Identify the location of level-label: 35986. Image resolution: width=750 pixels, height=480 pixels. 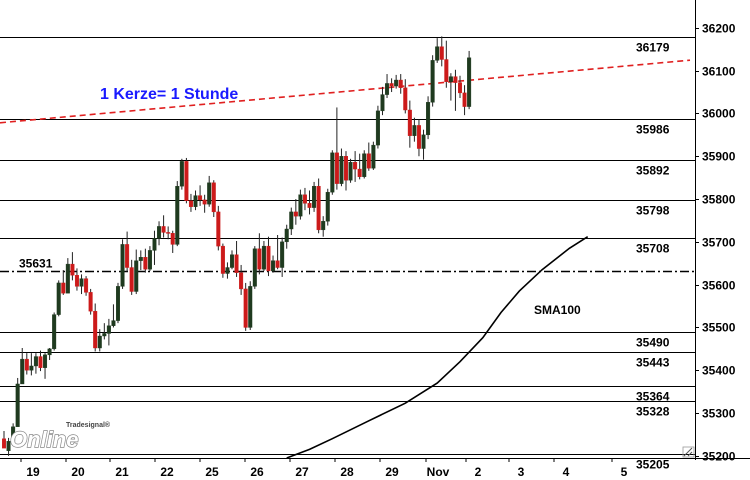
(653, 130).